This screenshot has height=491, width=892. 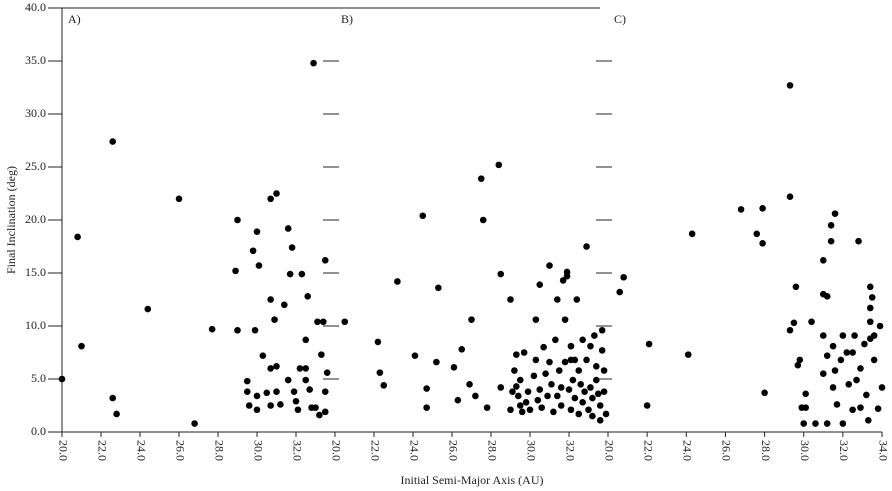 What do you see at coordinates (74, 19) in the screenshot?
I see `panel-label: A)` at bounding box center [74, 19].